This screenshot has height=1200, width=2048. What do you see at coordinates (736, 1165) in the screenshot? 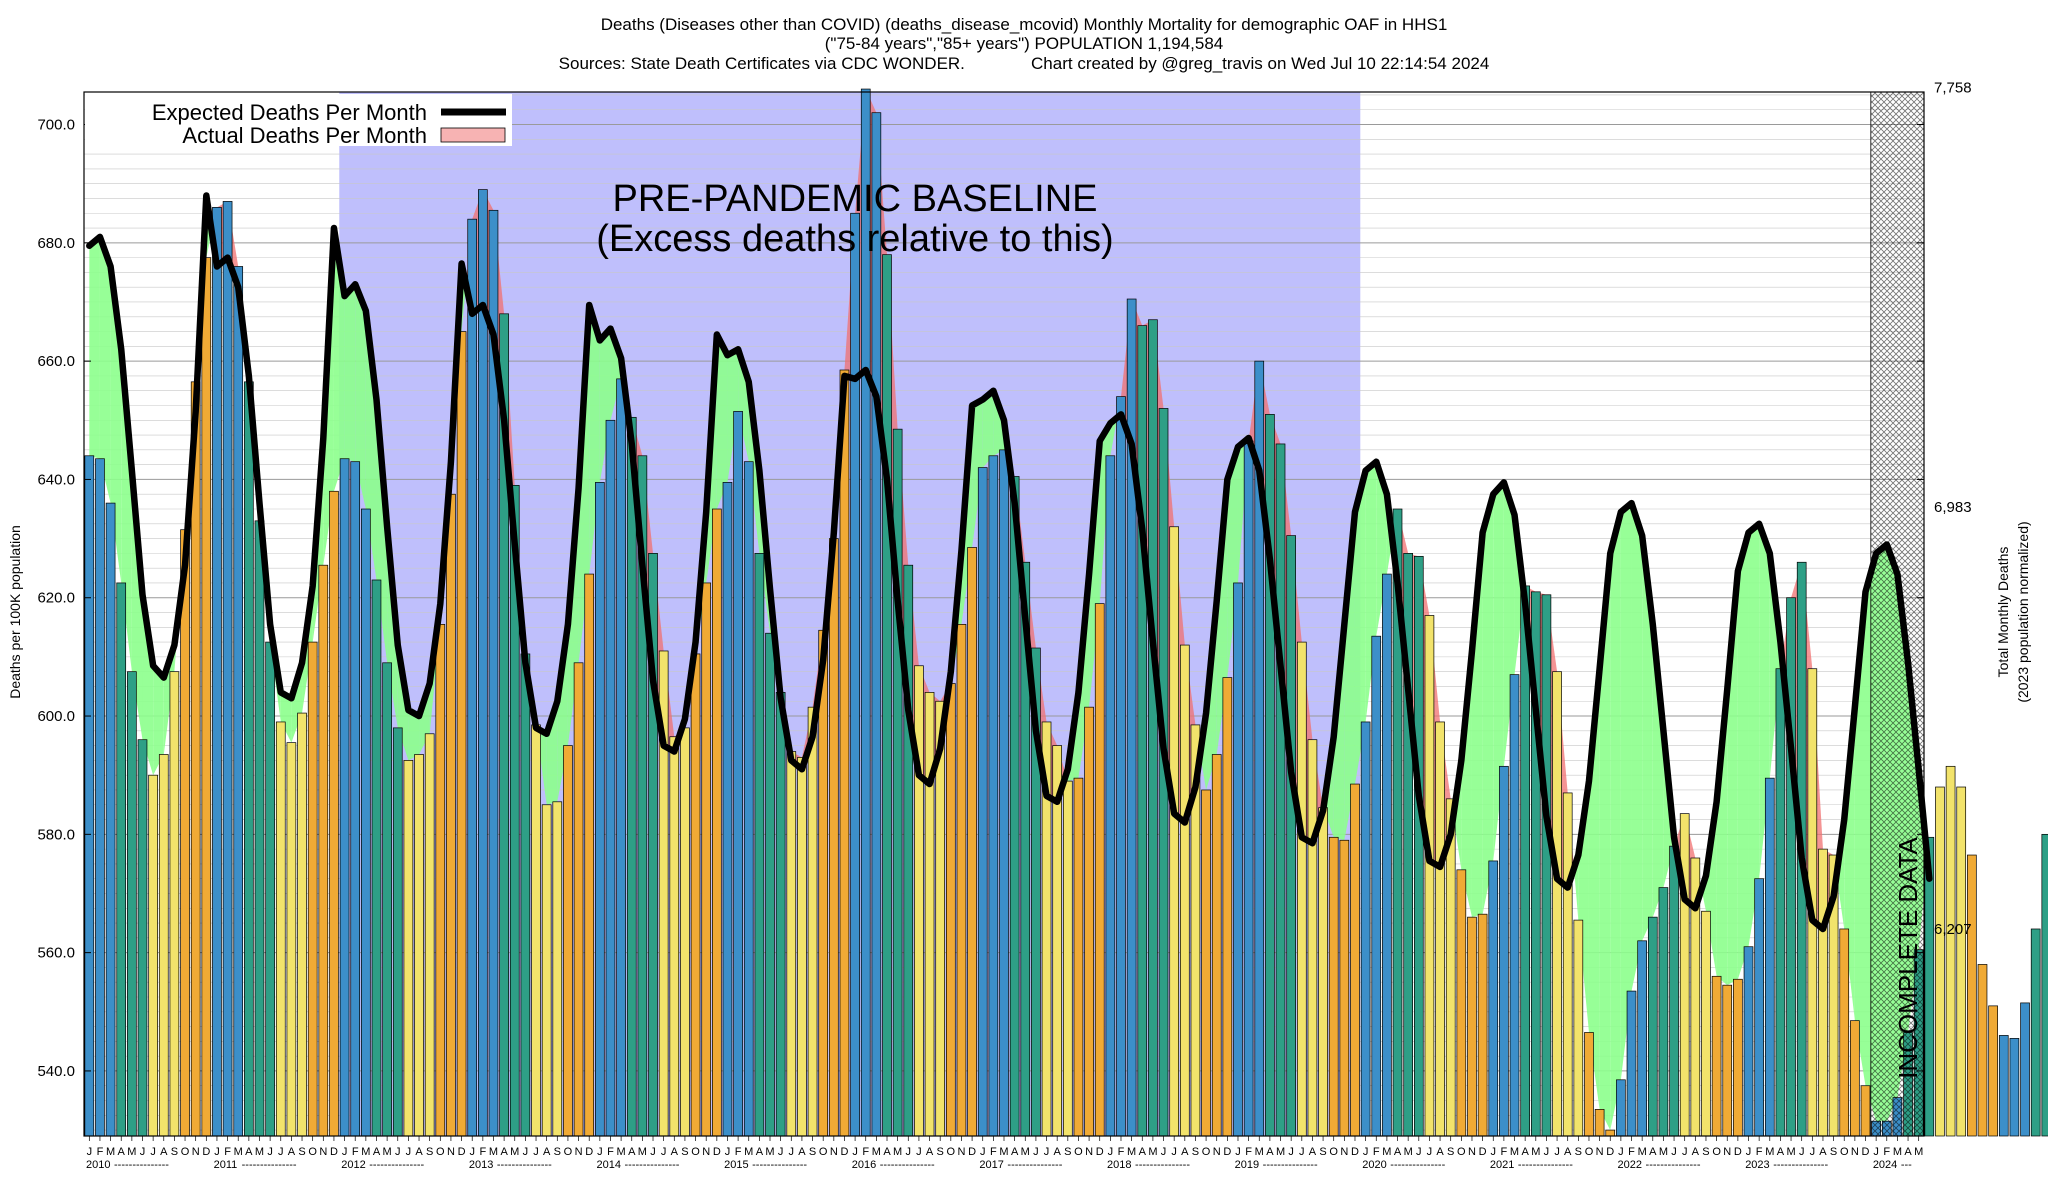
I see `year-tick-label: 2015` at bounding box center [736, 1165].